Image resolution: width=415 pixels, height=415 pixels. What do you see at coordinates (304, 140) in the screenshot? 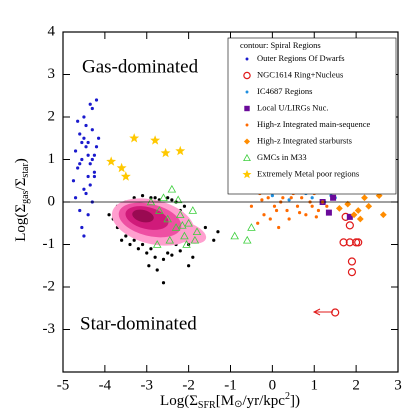
I see `legend-label: High-z Integrated starbursts` at bounding box center [304, 140].